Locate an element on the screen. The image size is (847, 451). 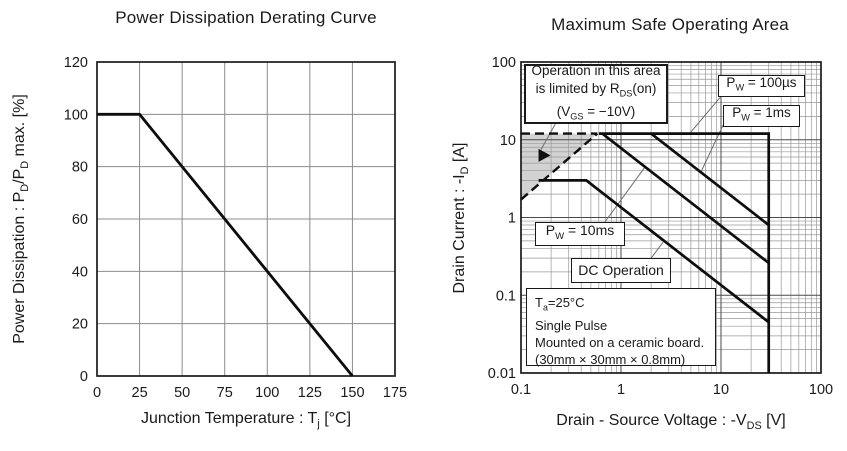
right-x-axis-label: Drain - Source Voltage : -VDS [V] is located at coordinates (671, 422).